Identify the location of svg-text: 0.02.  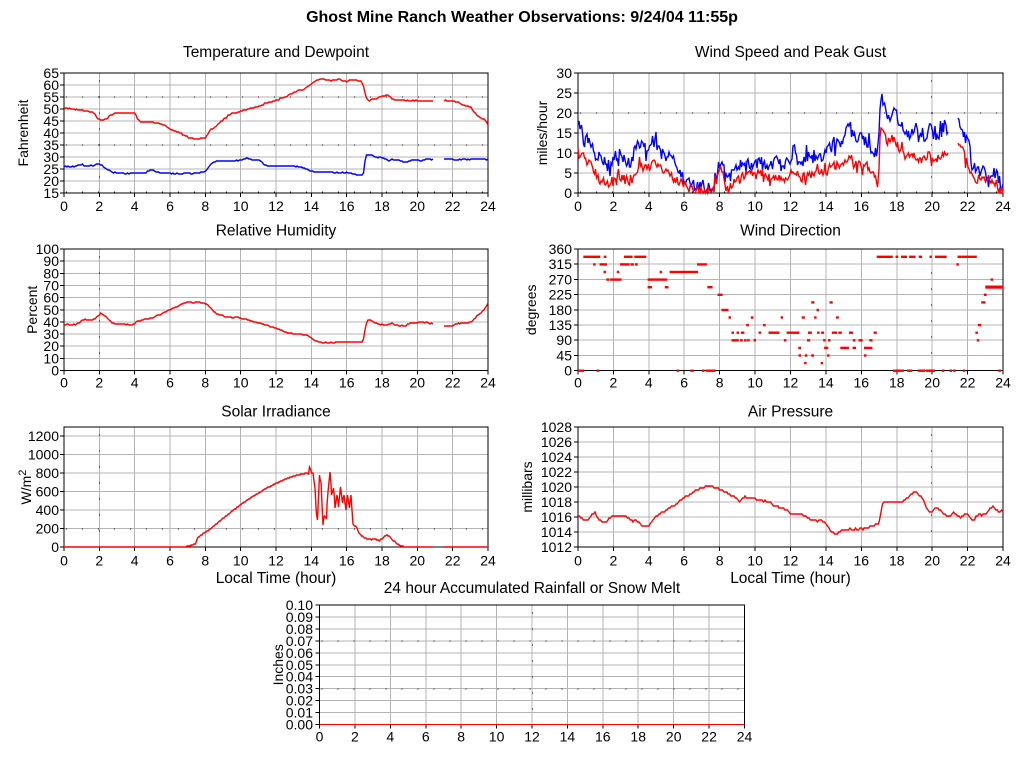
(299, 701).